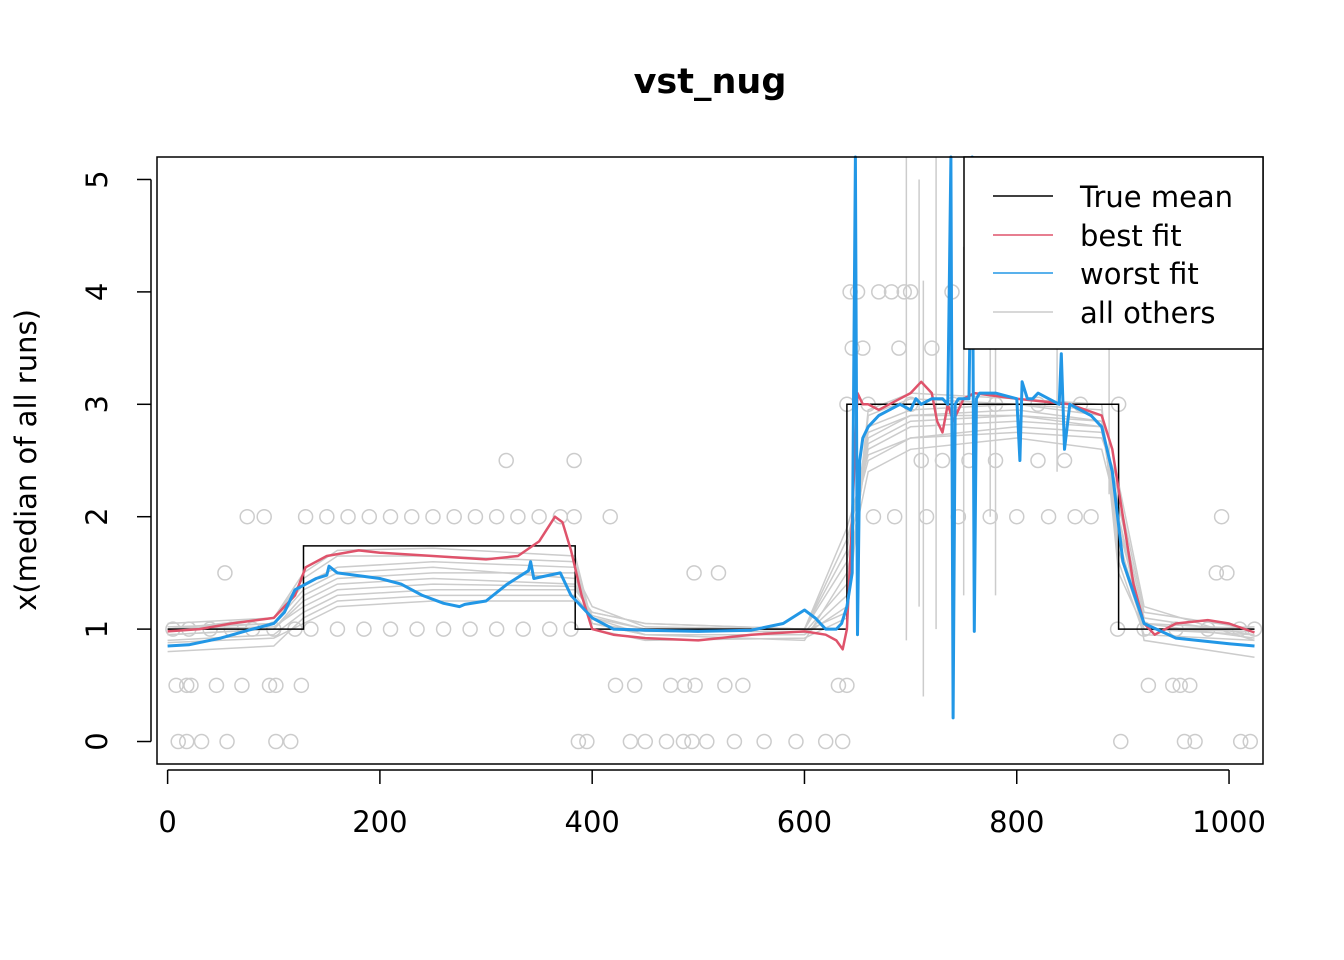  What do you see at coordinates (710, 82) in the screenshot?
I see `chart-title: vst_nug` at bounding box center [710, 82].